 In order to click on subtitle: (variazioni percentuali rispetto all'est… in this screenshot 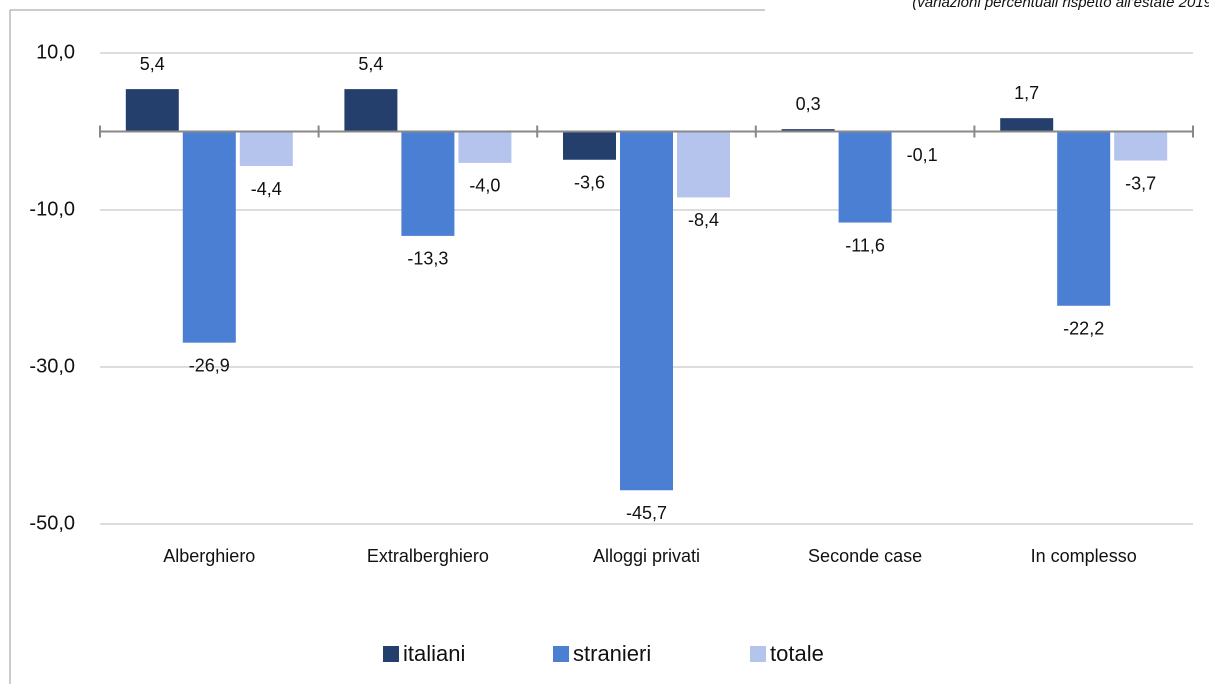, I will do `click(1060, 5)`.